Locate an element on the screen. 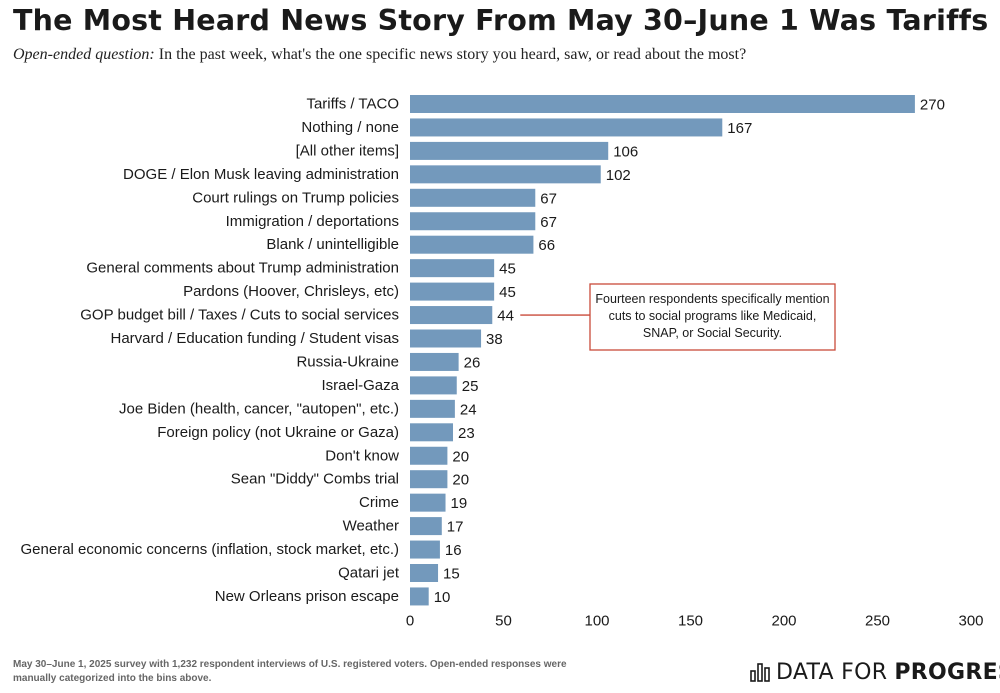  category-label: [All other items] is located at coordinates (347, 150).